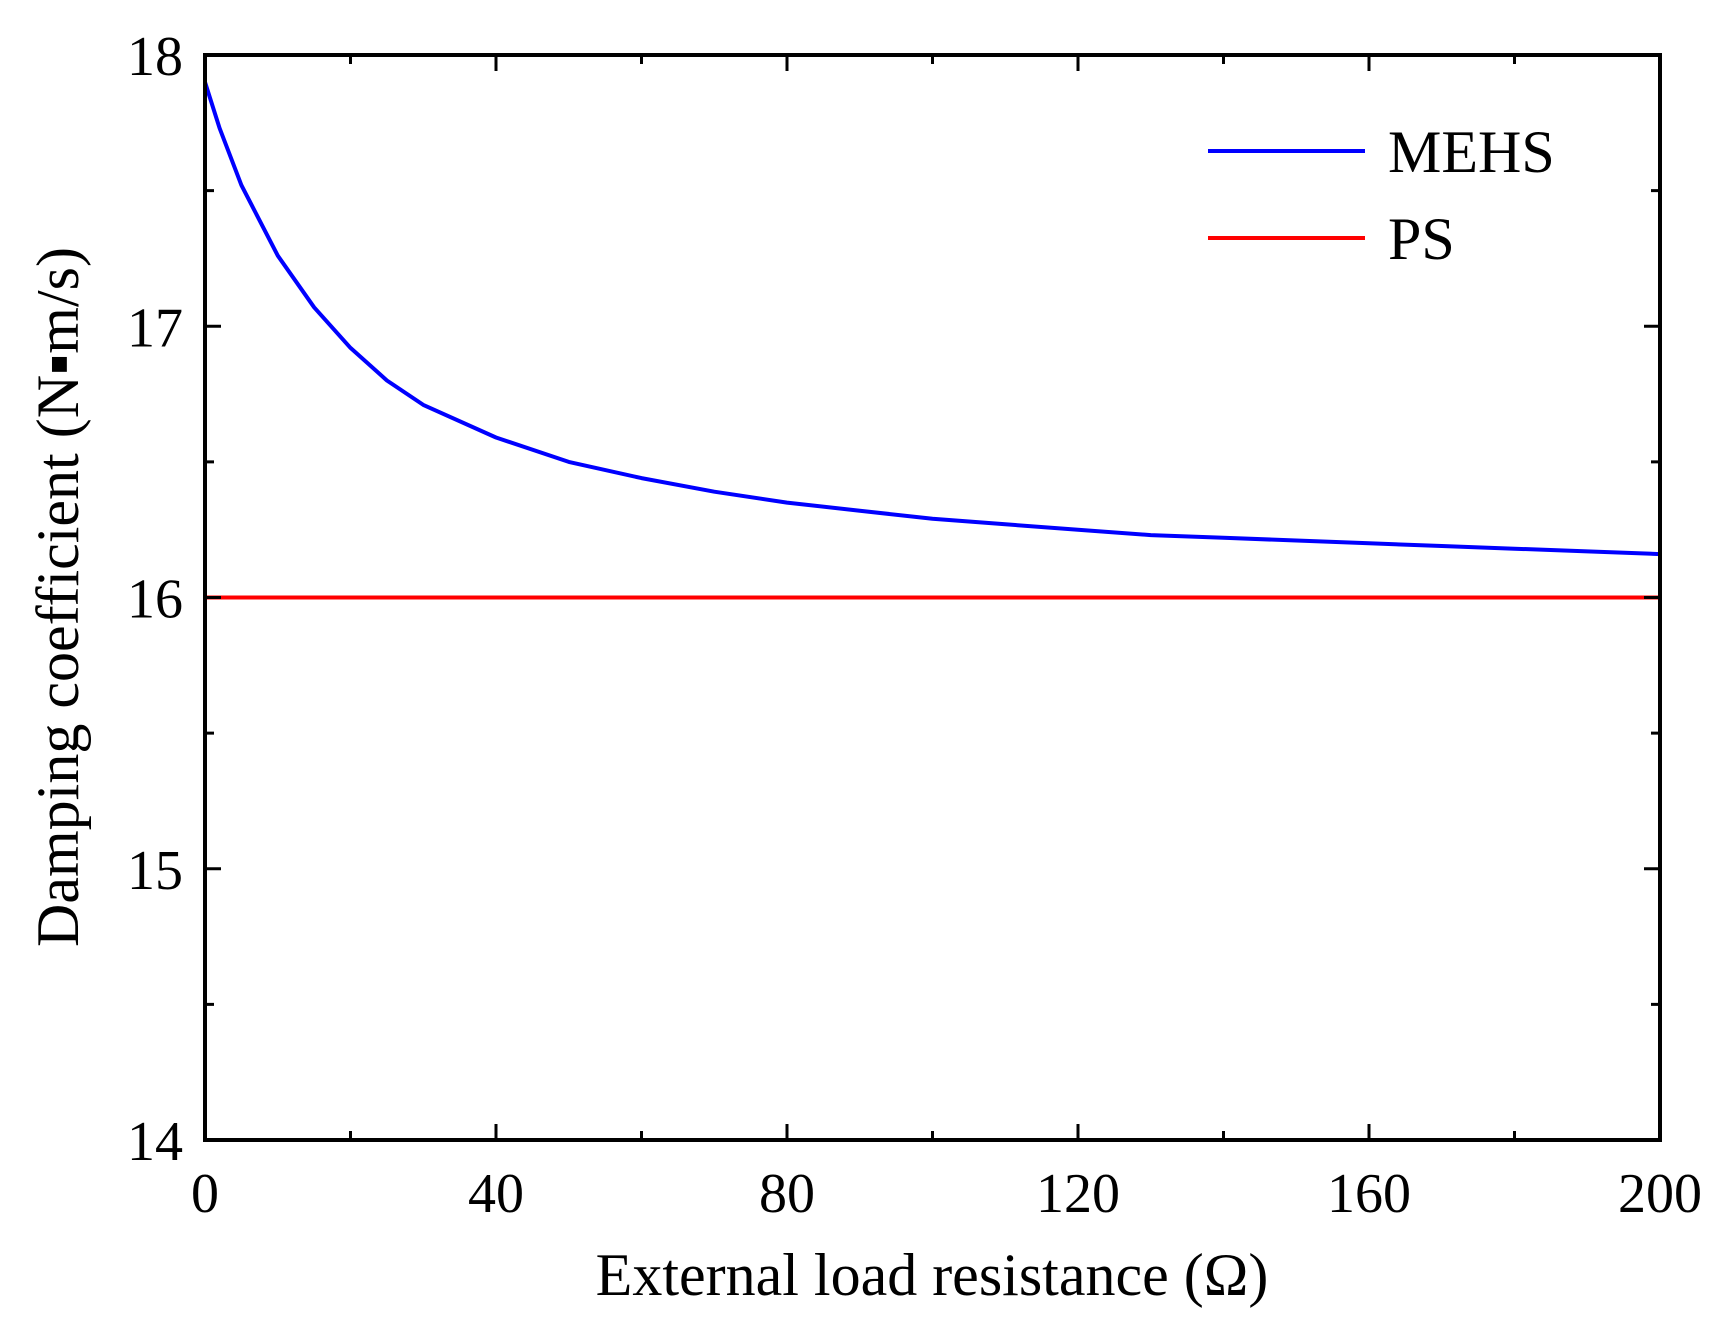  I want to click on y-tick-labels: 14 15 16 17 18, so click(155, 599).